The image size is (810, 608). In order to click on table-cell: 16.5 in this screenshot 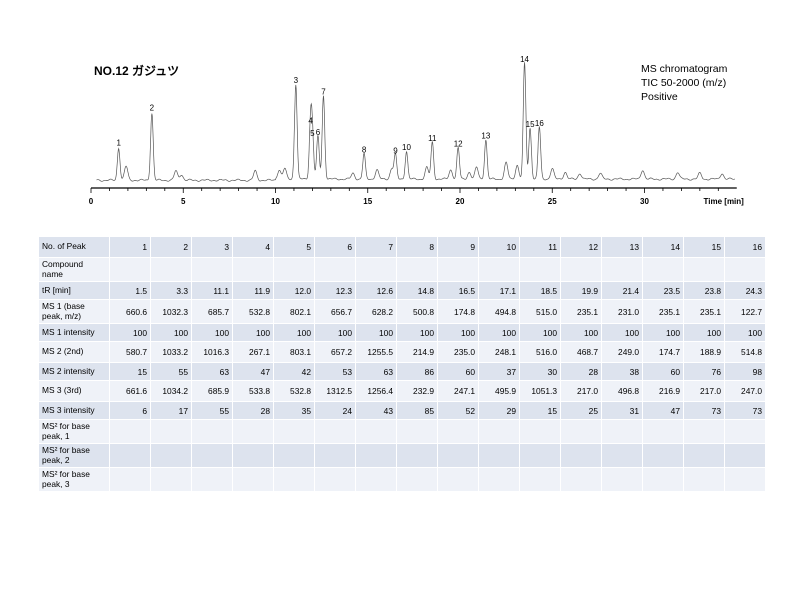, I will do `click(458, 290)`.